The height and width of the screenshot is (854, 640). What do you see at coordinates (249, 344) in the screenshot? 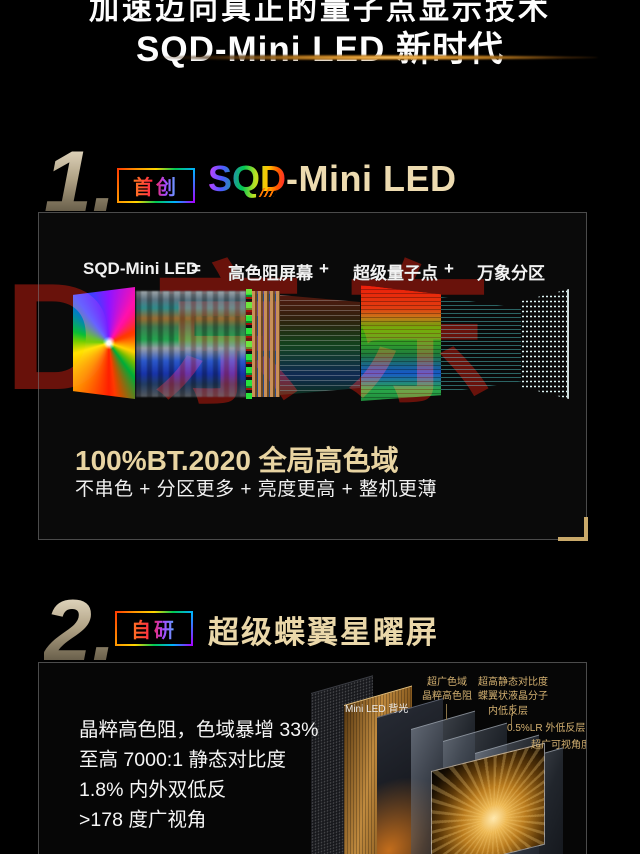
I see `color-filter-strip-graphic` at bounding box center [249, 344].